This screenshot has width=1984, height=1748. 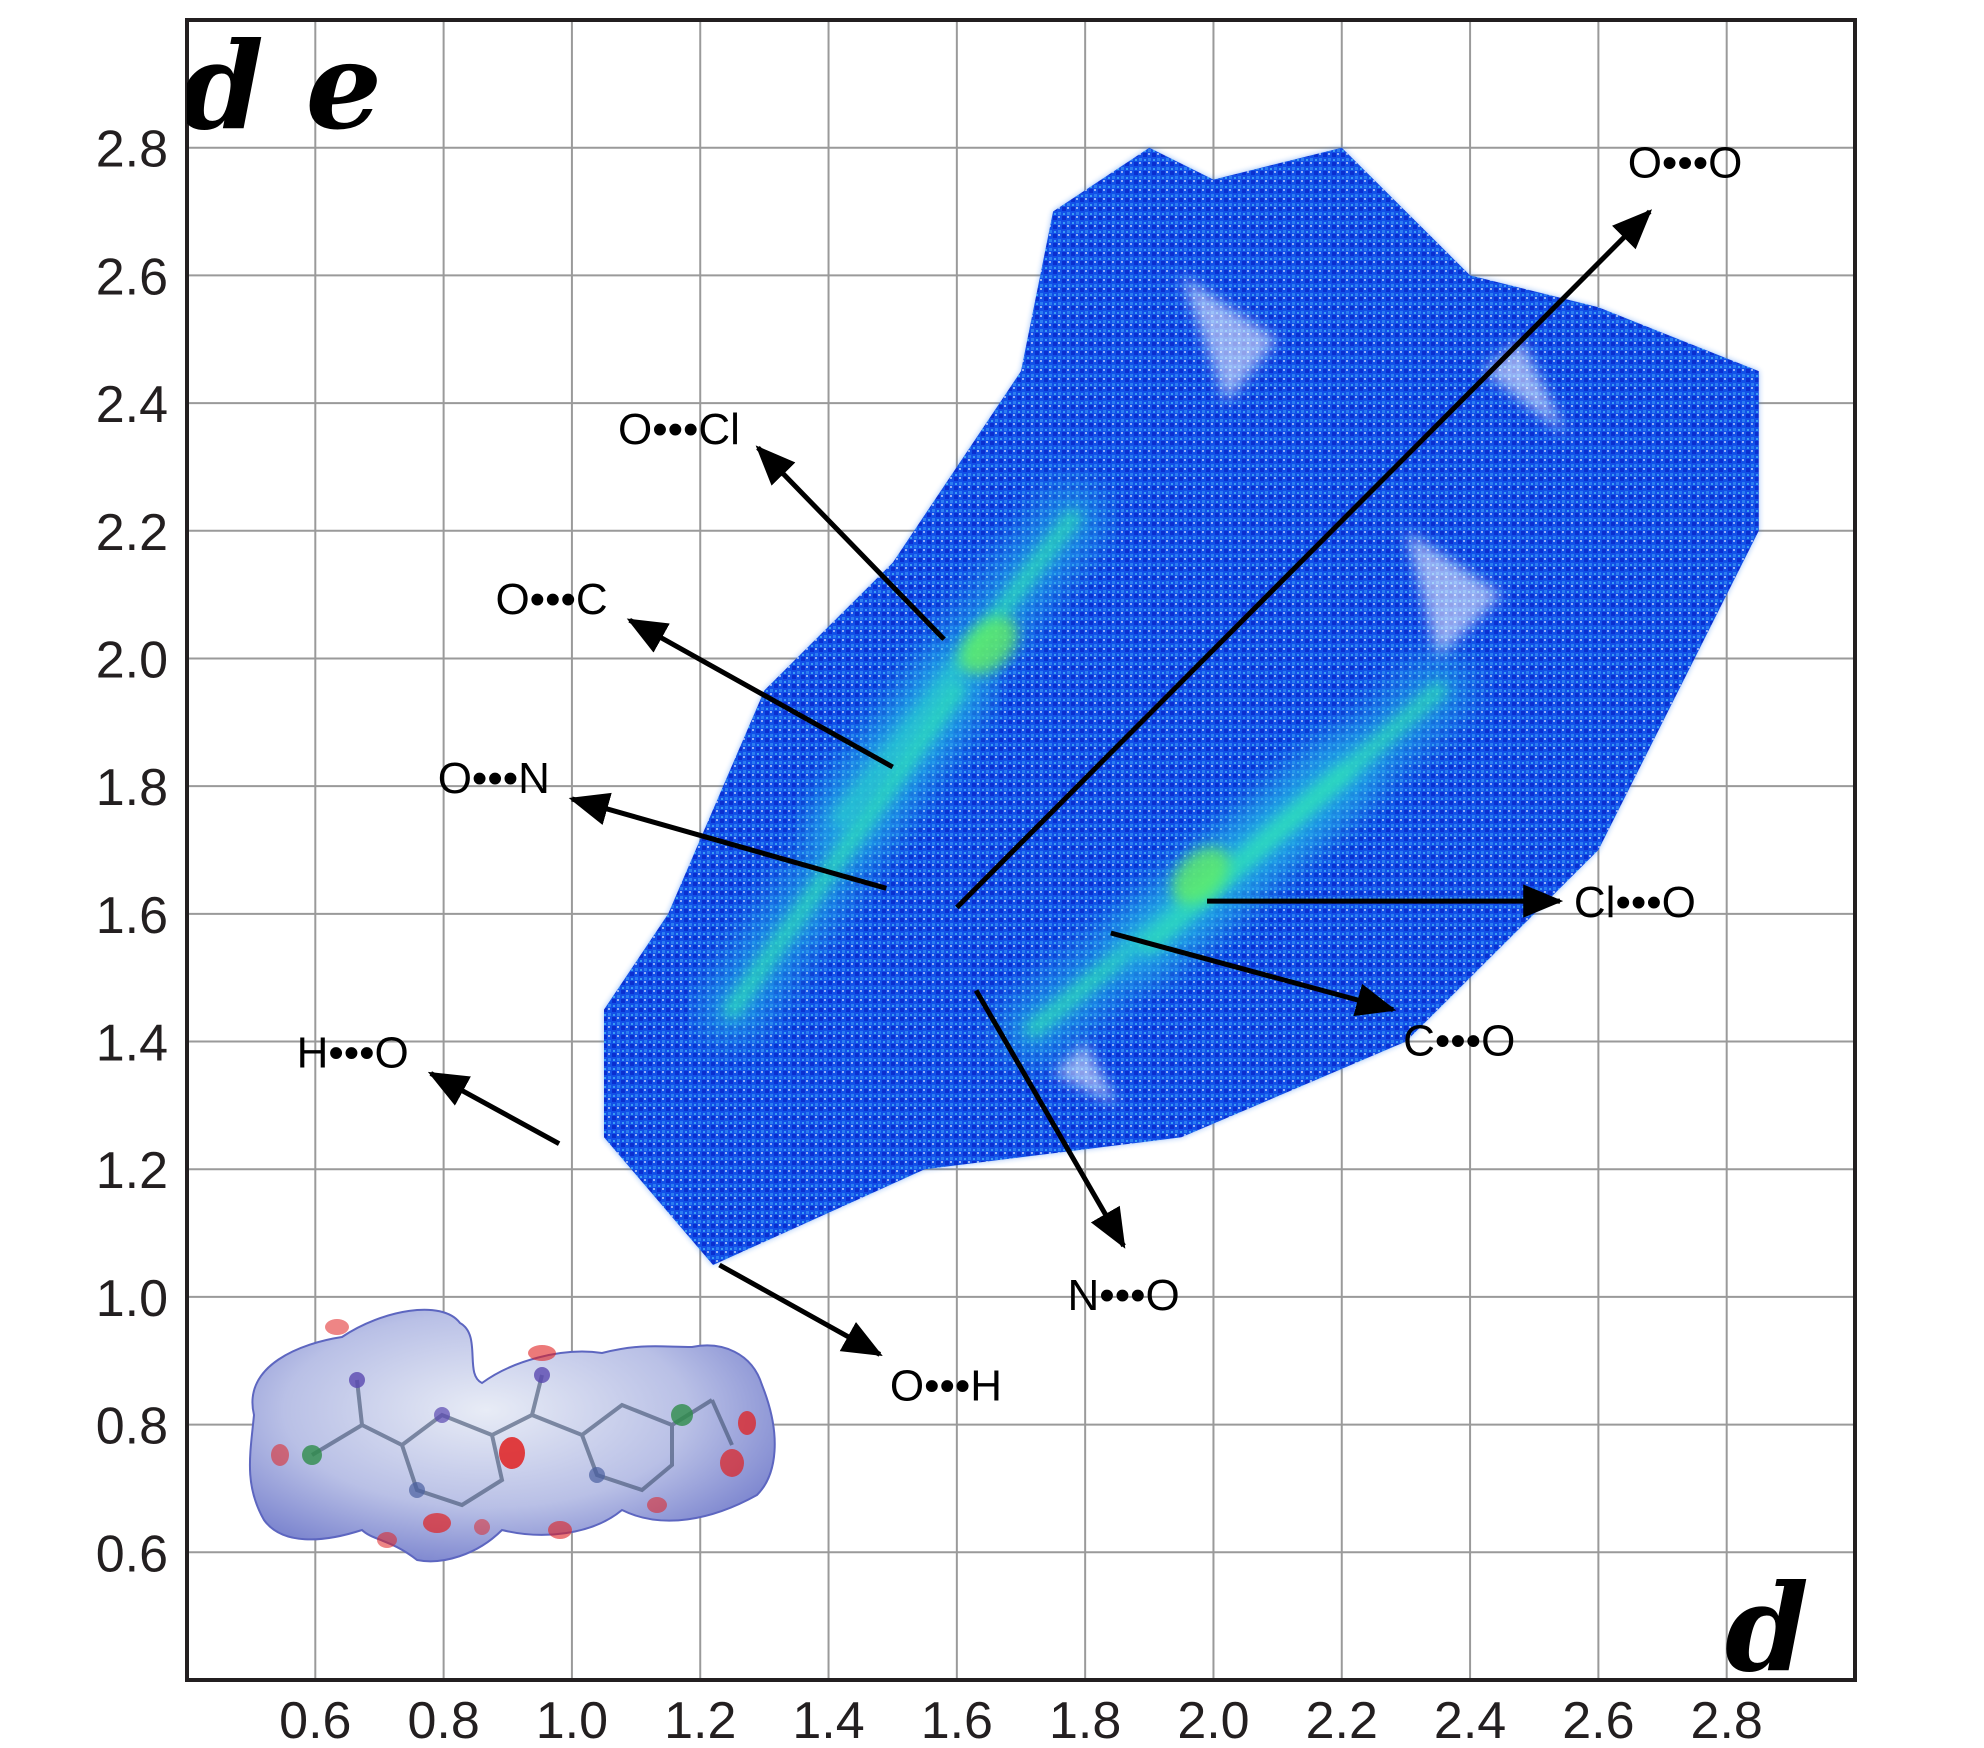 What do you see at coordinates (700, 1720) in the screenshot?
I see `x-tick-label: 1.2` at bounding box center [700, 1720].